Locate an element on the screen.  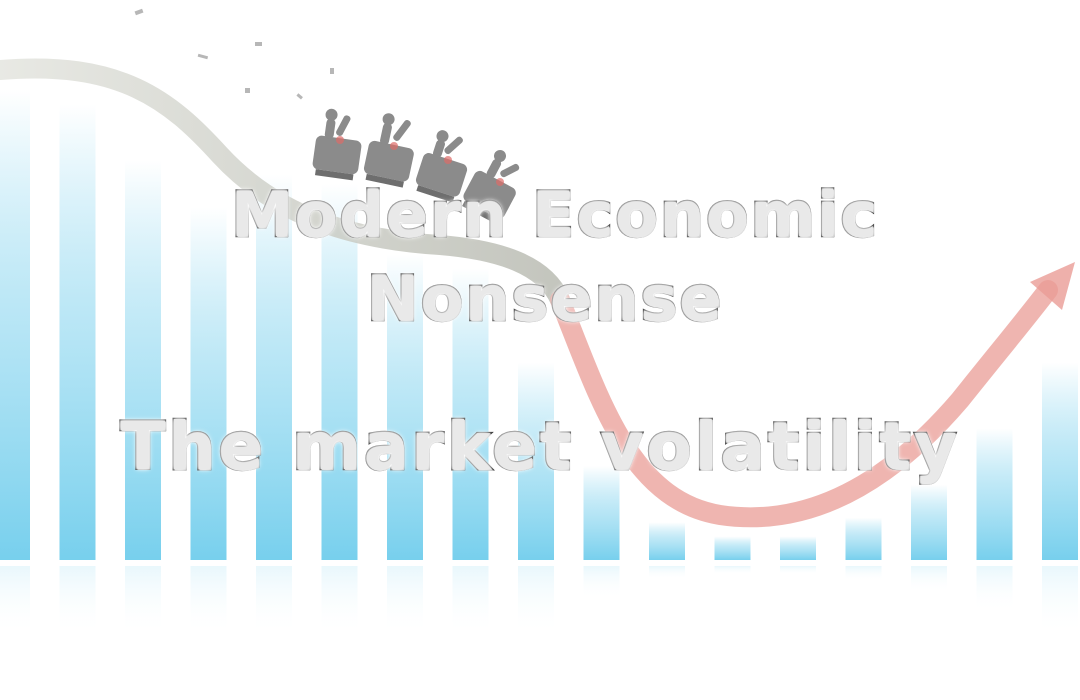
arrow-up-icon is located at coordinates (1052, 286).